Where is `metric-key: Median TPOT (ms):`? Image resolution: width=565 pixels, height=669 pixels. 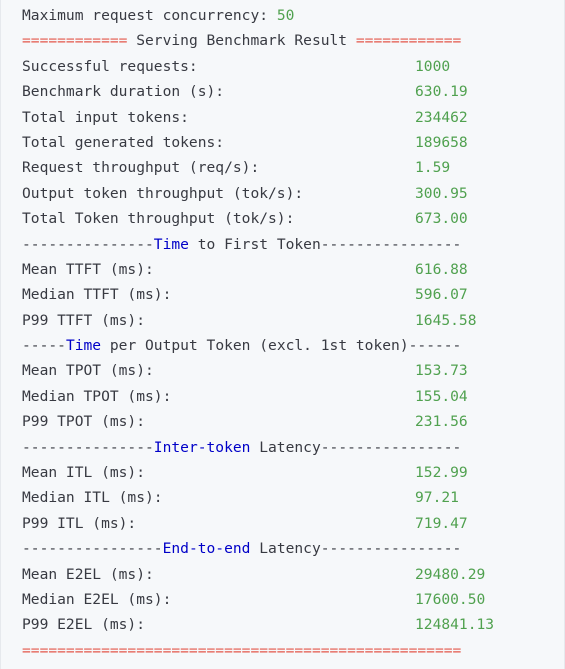
metric-key: Median TPOT (ms): is located at coordinates (97, 396).